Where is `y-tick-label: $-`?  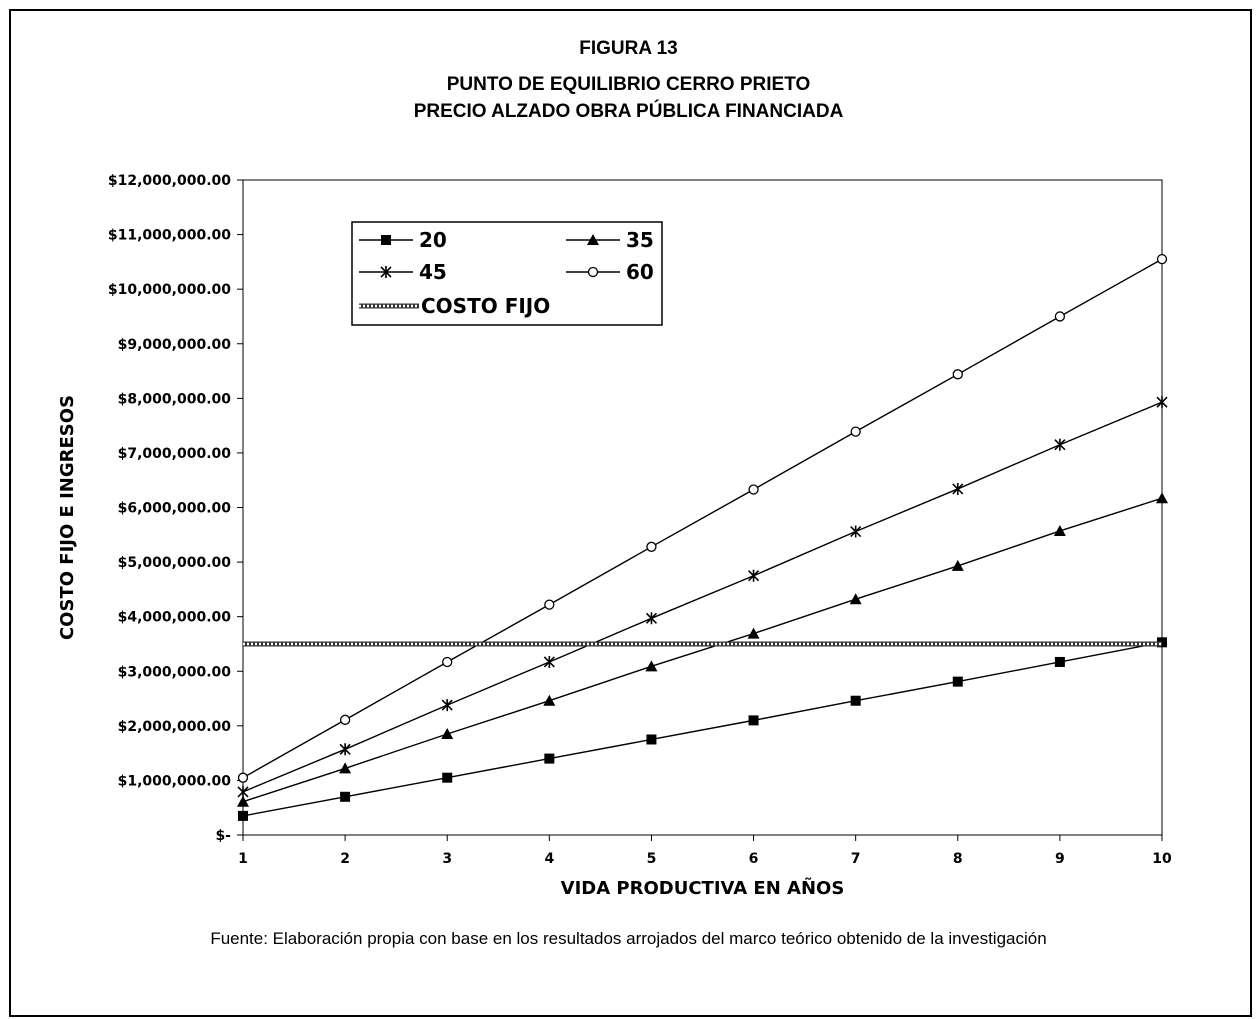 y-tick-label: $- is located at coordinates (223, 836).